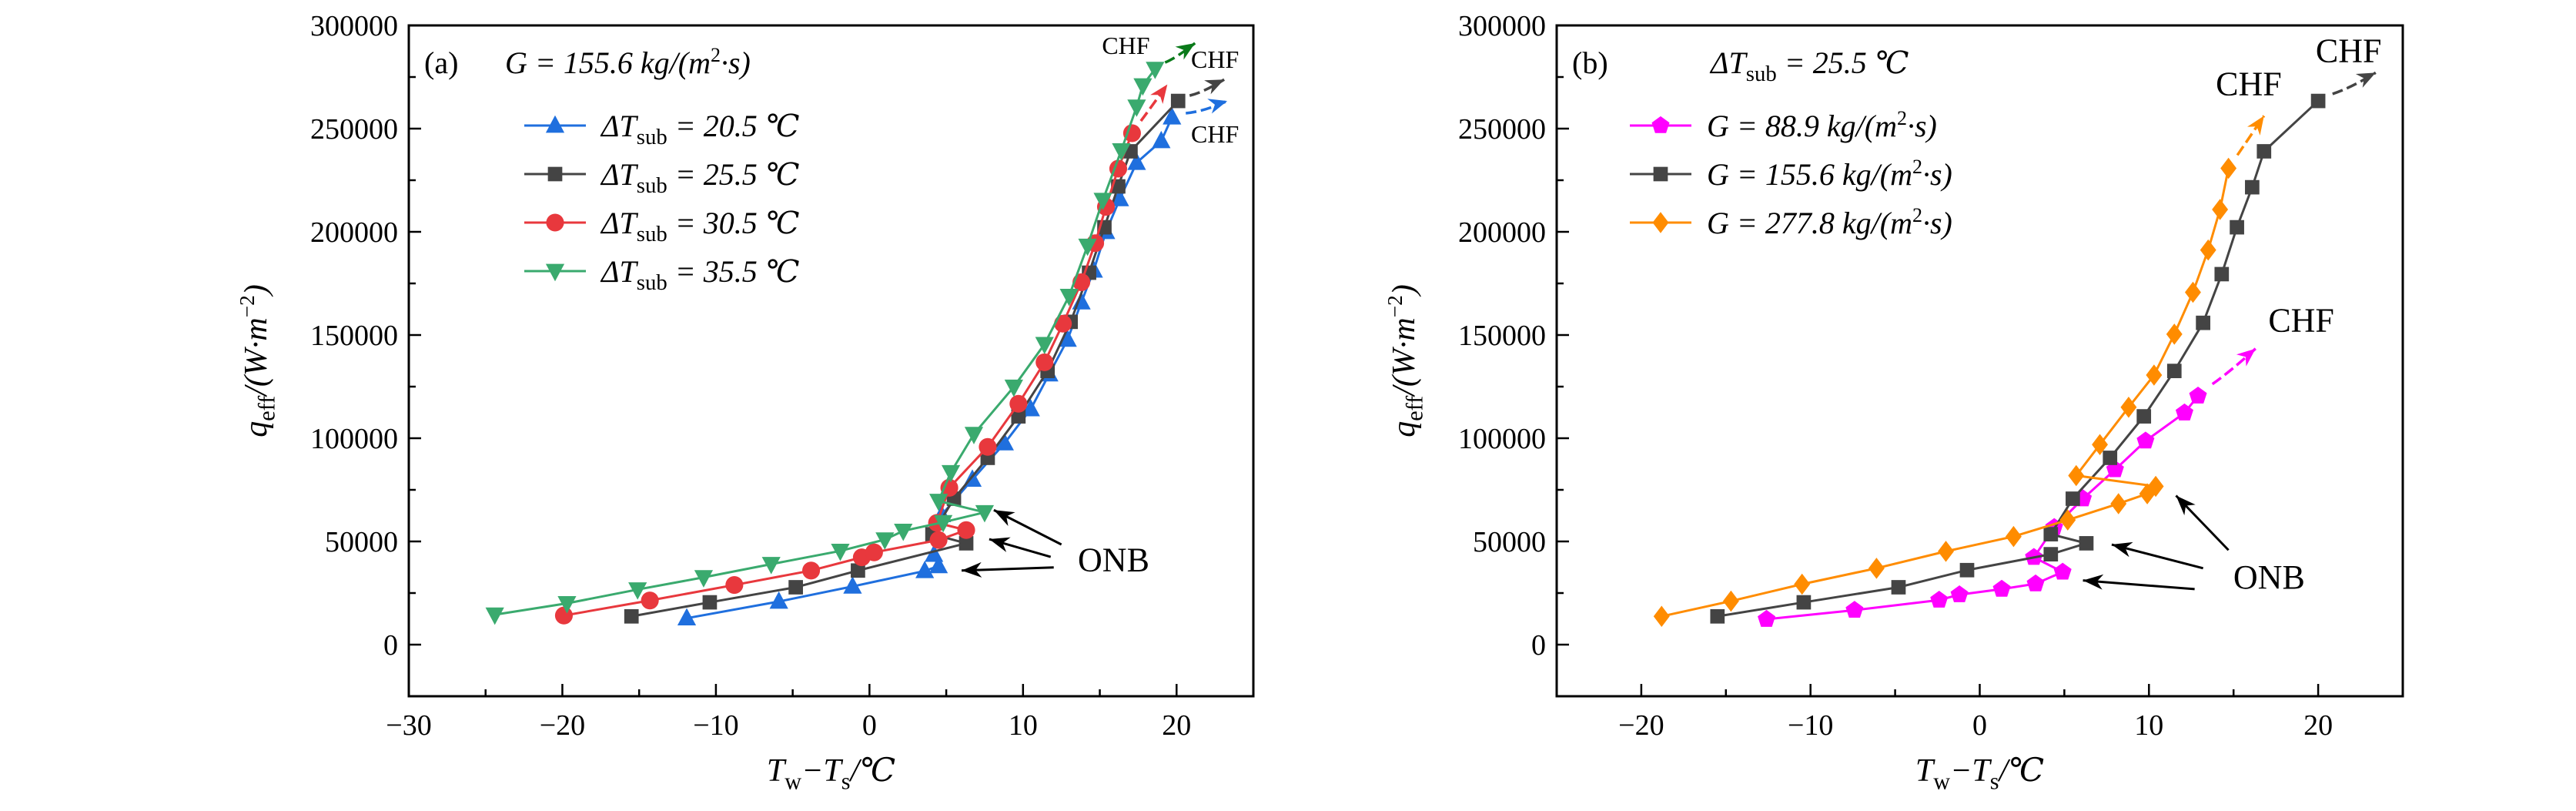 The height and width of the screenshot is (811, 2576). Describe the element at coordinates (1502, 336) in the screenshot. I see `y-tick-label: 150000` at that location.